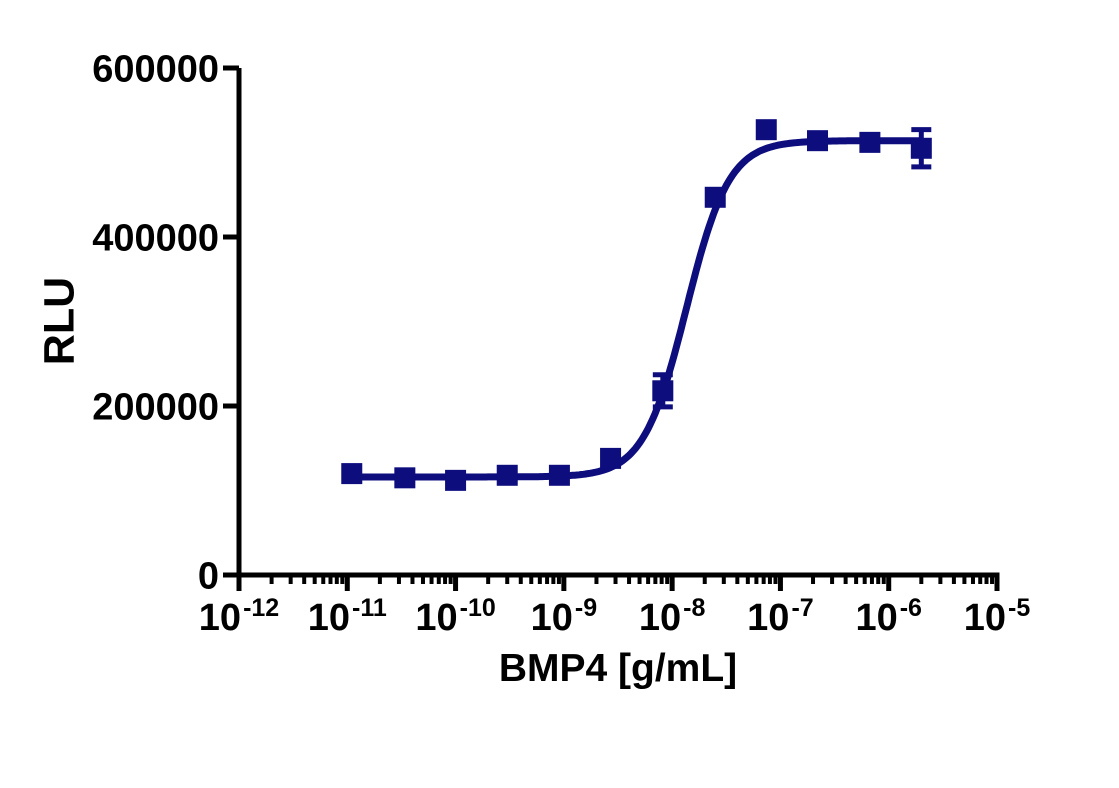 Image resolution: width=1119 pixels, height=788 pixels. Describe the element at coordinates (155, 70) in the screenshot. I see `y-tick-label: 600000` at that location.